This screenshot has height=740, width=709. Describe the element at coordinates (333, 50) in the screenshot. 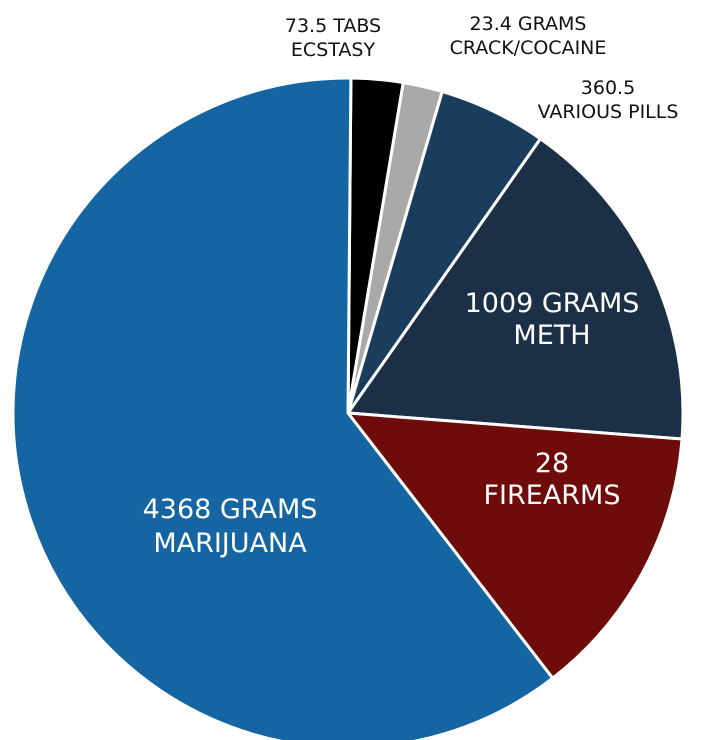

I see `slice-label-line: ECSTASY` at that location.